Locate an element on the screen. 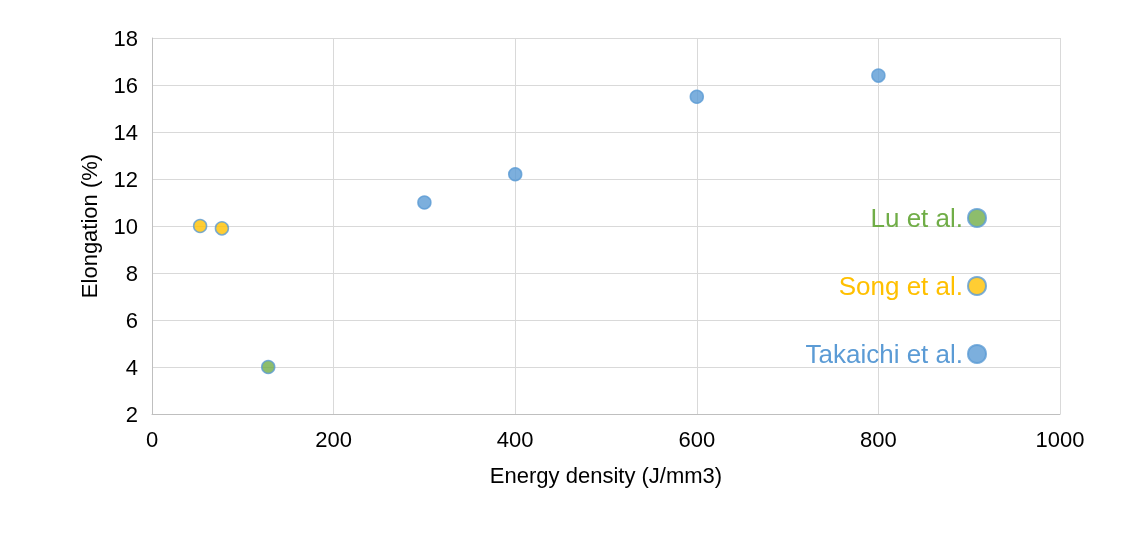 The image size is (1122, 551). x-tick-label: 600 is located at coordinates (697, 439).